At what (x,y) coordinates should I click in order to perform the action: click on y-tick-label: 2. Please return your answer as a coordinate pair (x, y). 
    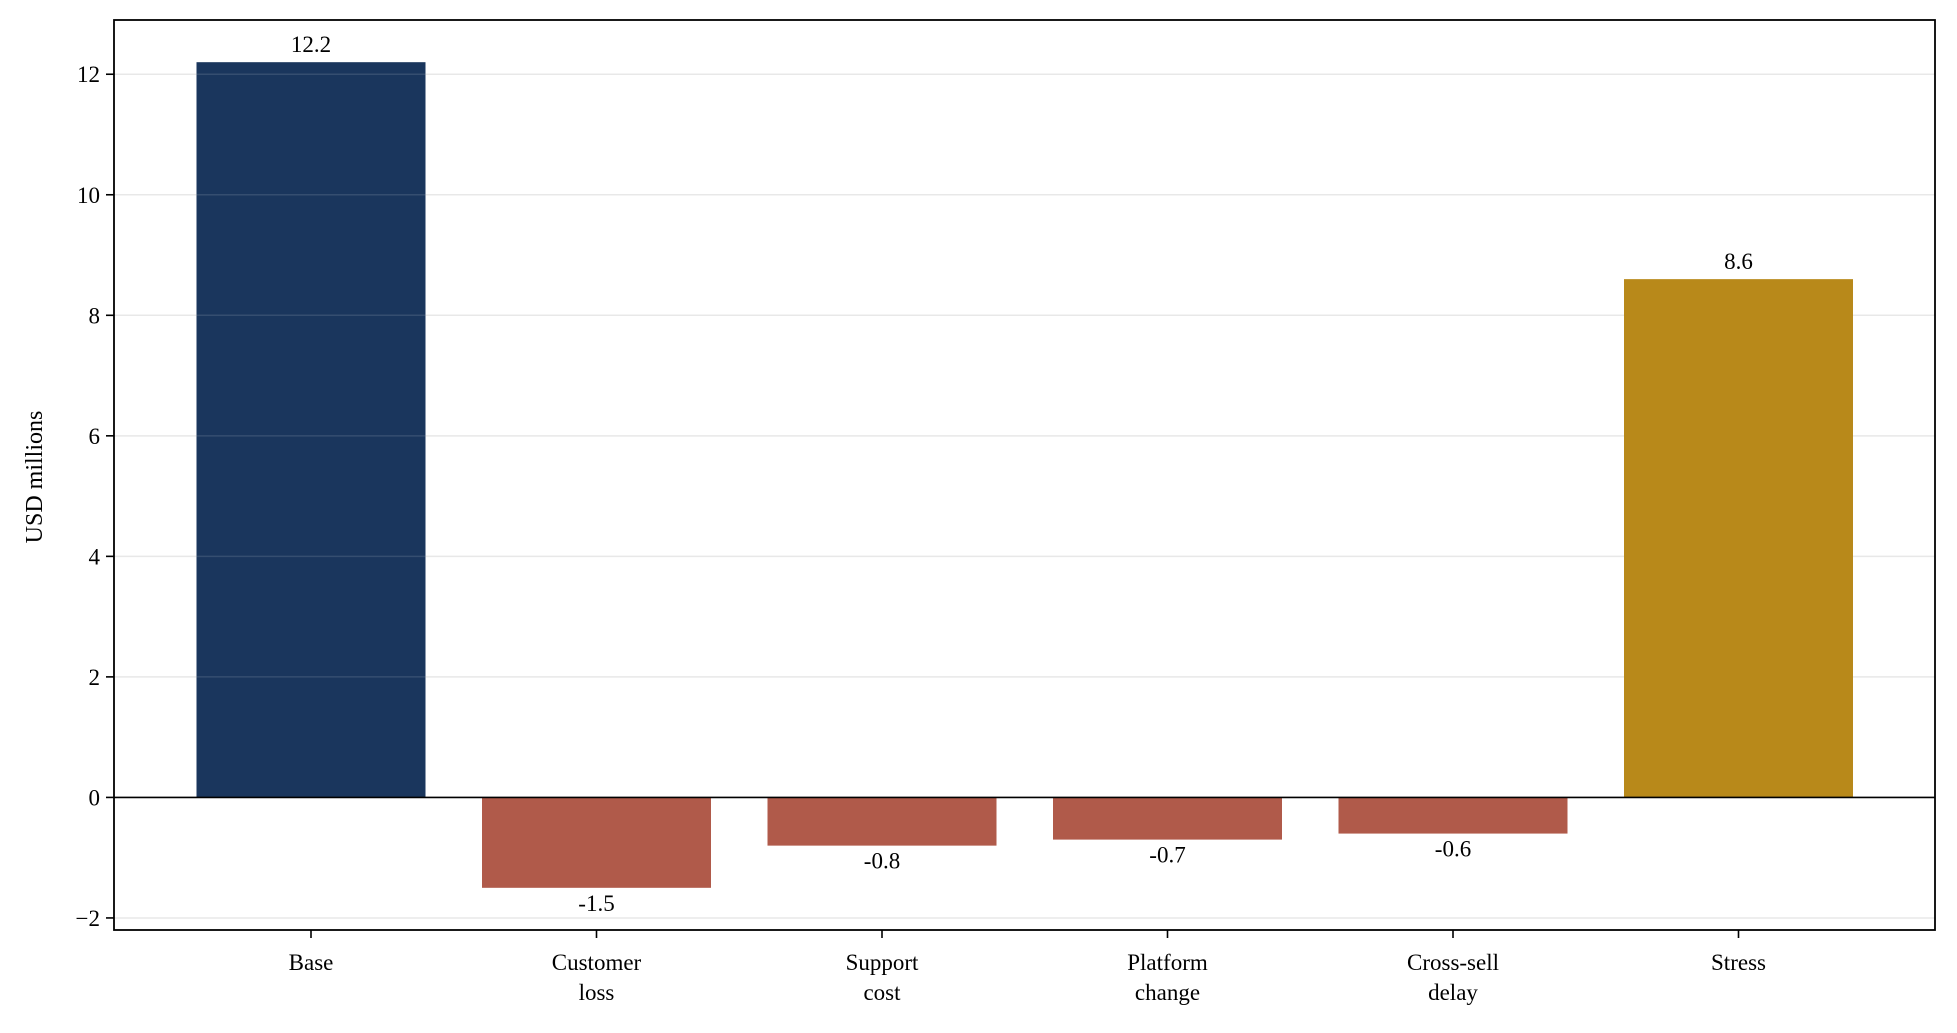
    Looking at the image, I should click on (95, 677).